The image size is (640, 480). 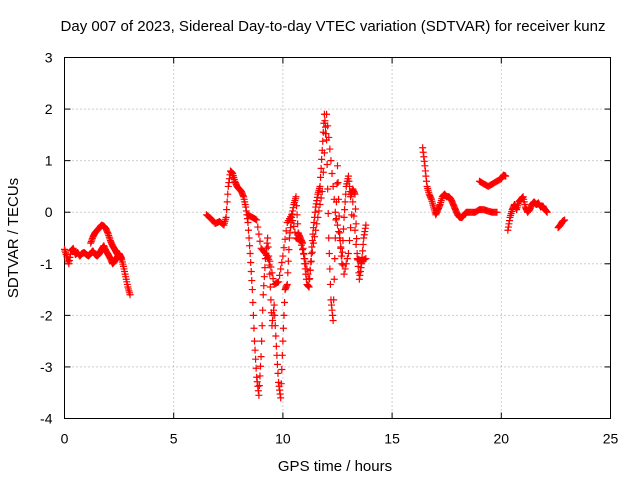 I want to click on x-axis-label: GPS time / hours, so click(x=335, y=466).